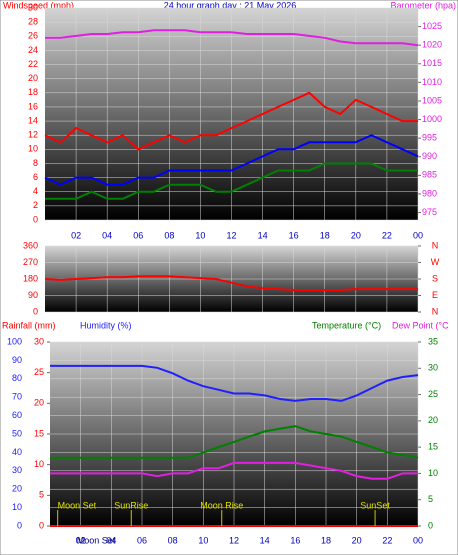 This screenshot has height=555, width=458. Describe the element at coordinates (33, 50) in the screenshot. I see `tick-label: 24` at that location.